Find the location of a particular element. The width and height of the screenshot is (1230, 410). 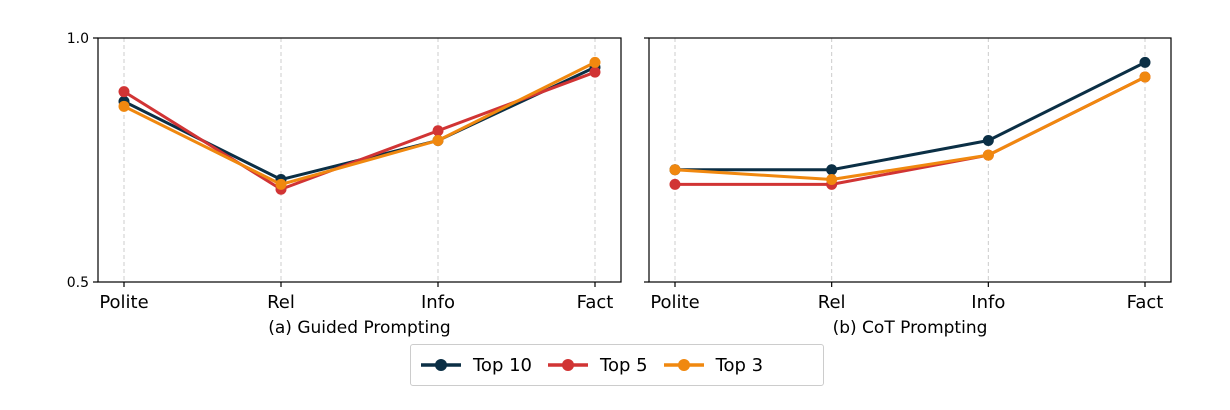

legend-label-top-3: Top 3 is located at coordinates (739, 365).